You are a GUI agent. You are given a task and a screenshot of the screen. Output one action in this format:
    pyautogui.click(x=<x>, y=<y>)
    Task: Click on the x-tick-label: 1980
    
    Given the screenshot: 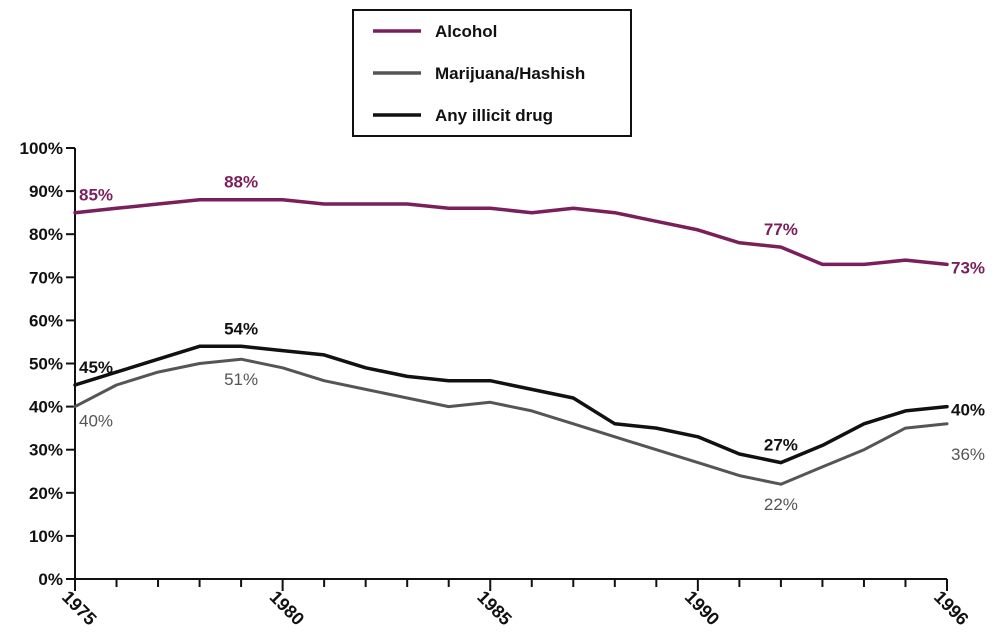 What is the action you would take?
    pyautogui.click(x=287, y=608)
    